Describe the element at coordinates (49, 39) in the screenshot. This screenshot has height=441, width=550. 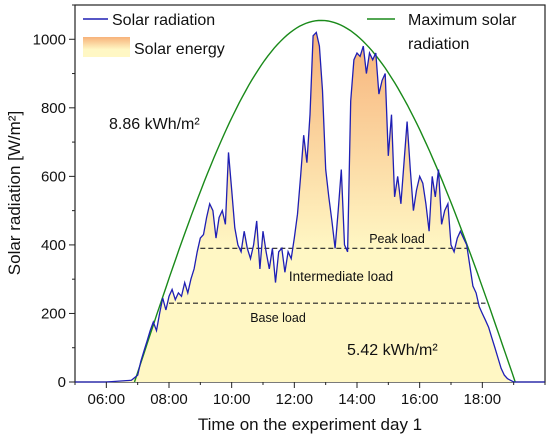
I see `y-tick-label: 1000` at that location.